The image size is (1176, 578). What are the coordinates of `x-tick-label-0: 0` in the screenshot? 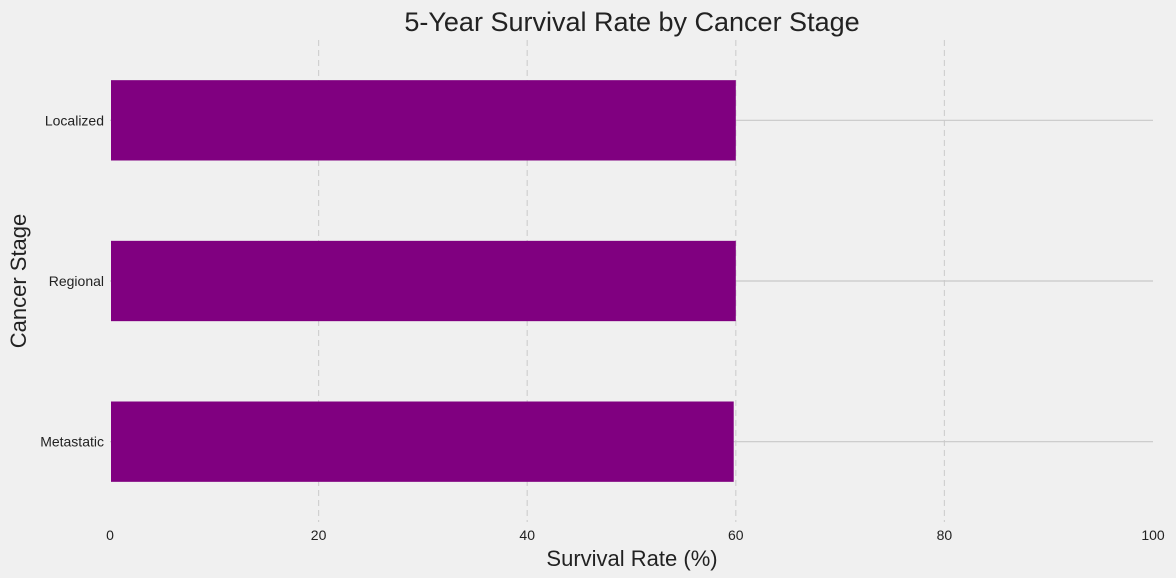 It's located at (110, 535).